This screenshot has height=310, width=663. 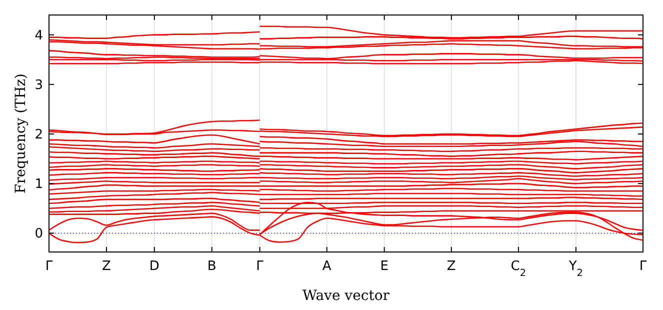 I want to click on y-tick-label: 0, so click(x=38, y=234).